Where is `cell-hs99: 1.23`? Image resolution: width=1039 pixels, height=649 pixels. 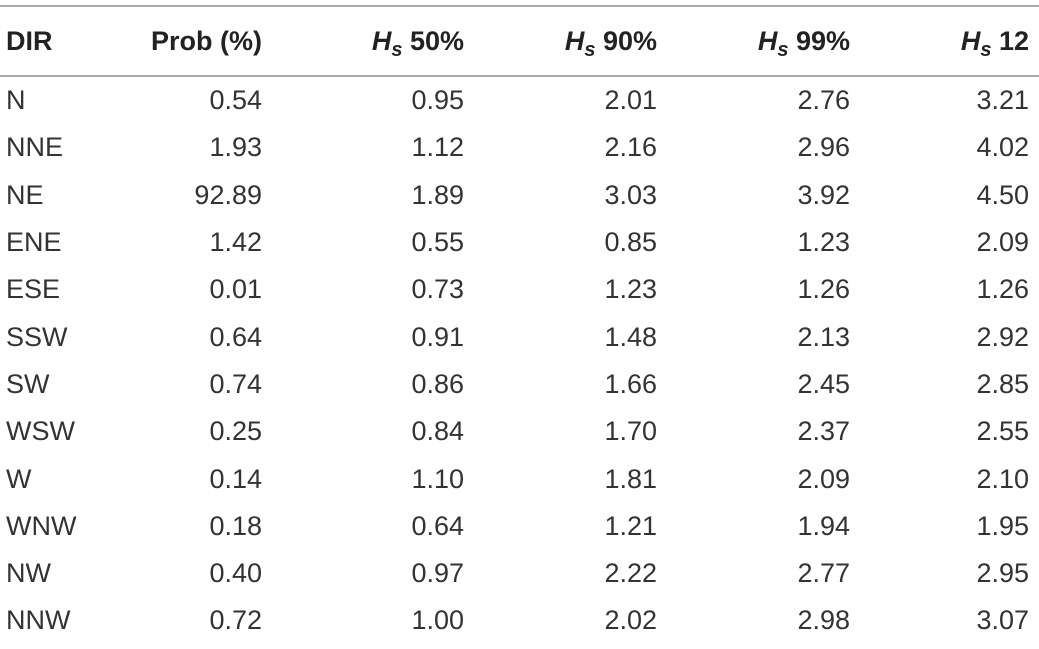 cell-hs99: 1.23 is located at coordinates (823, 242).